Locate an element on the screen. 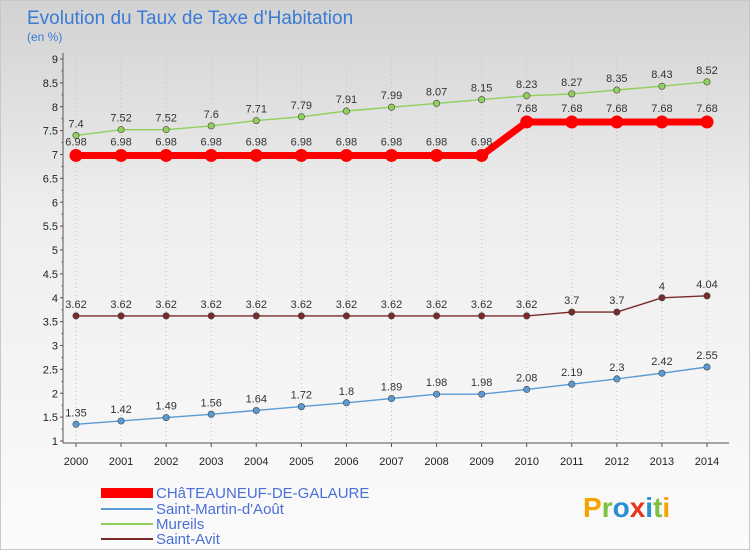 The height and width of the screenshot is (550, 750). y-tick-label: 5 is located at coordinates (55, 251).